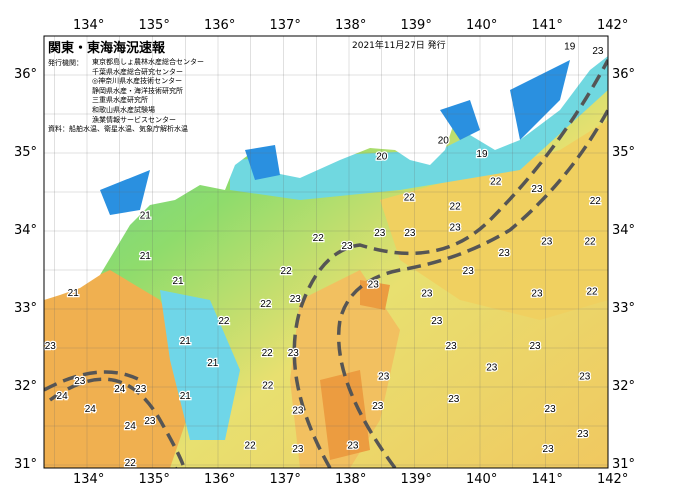 The width and height of the screenshot is (700, 496). What do you see at coordinates (120, 100) in the screenshot?
I see `organization: 三重県水産研究所` at bounding box center [120, 100].